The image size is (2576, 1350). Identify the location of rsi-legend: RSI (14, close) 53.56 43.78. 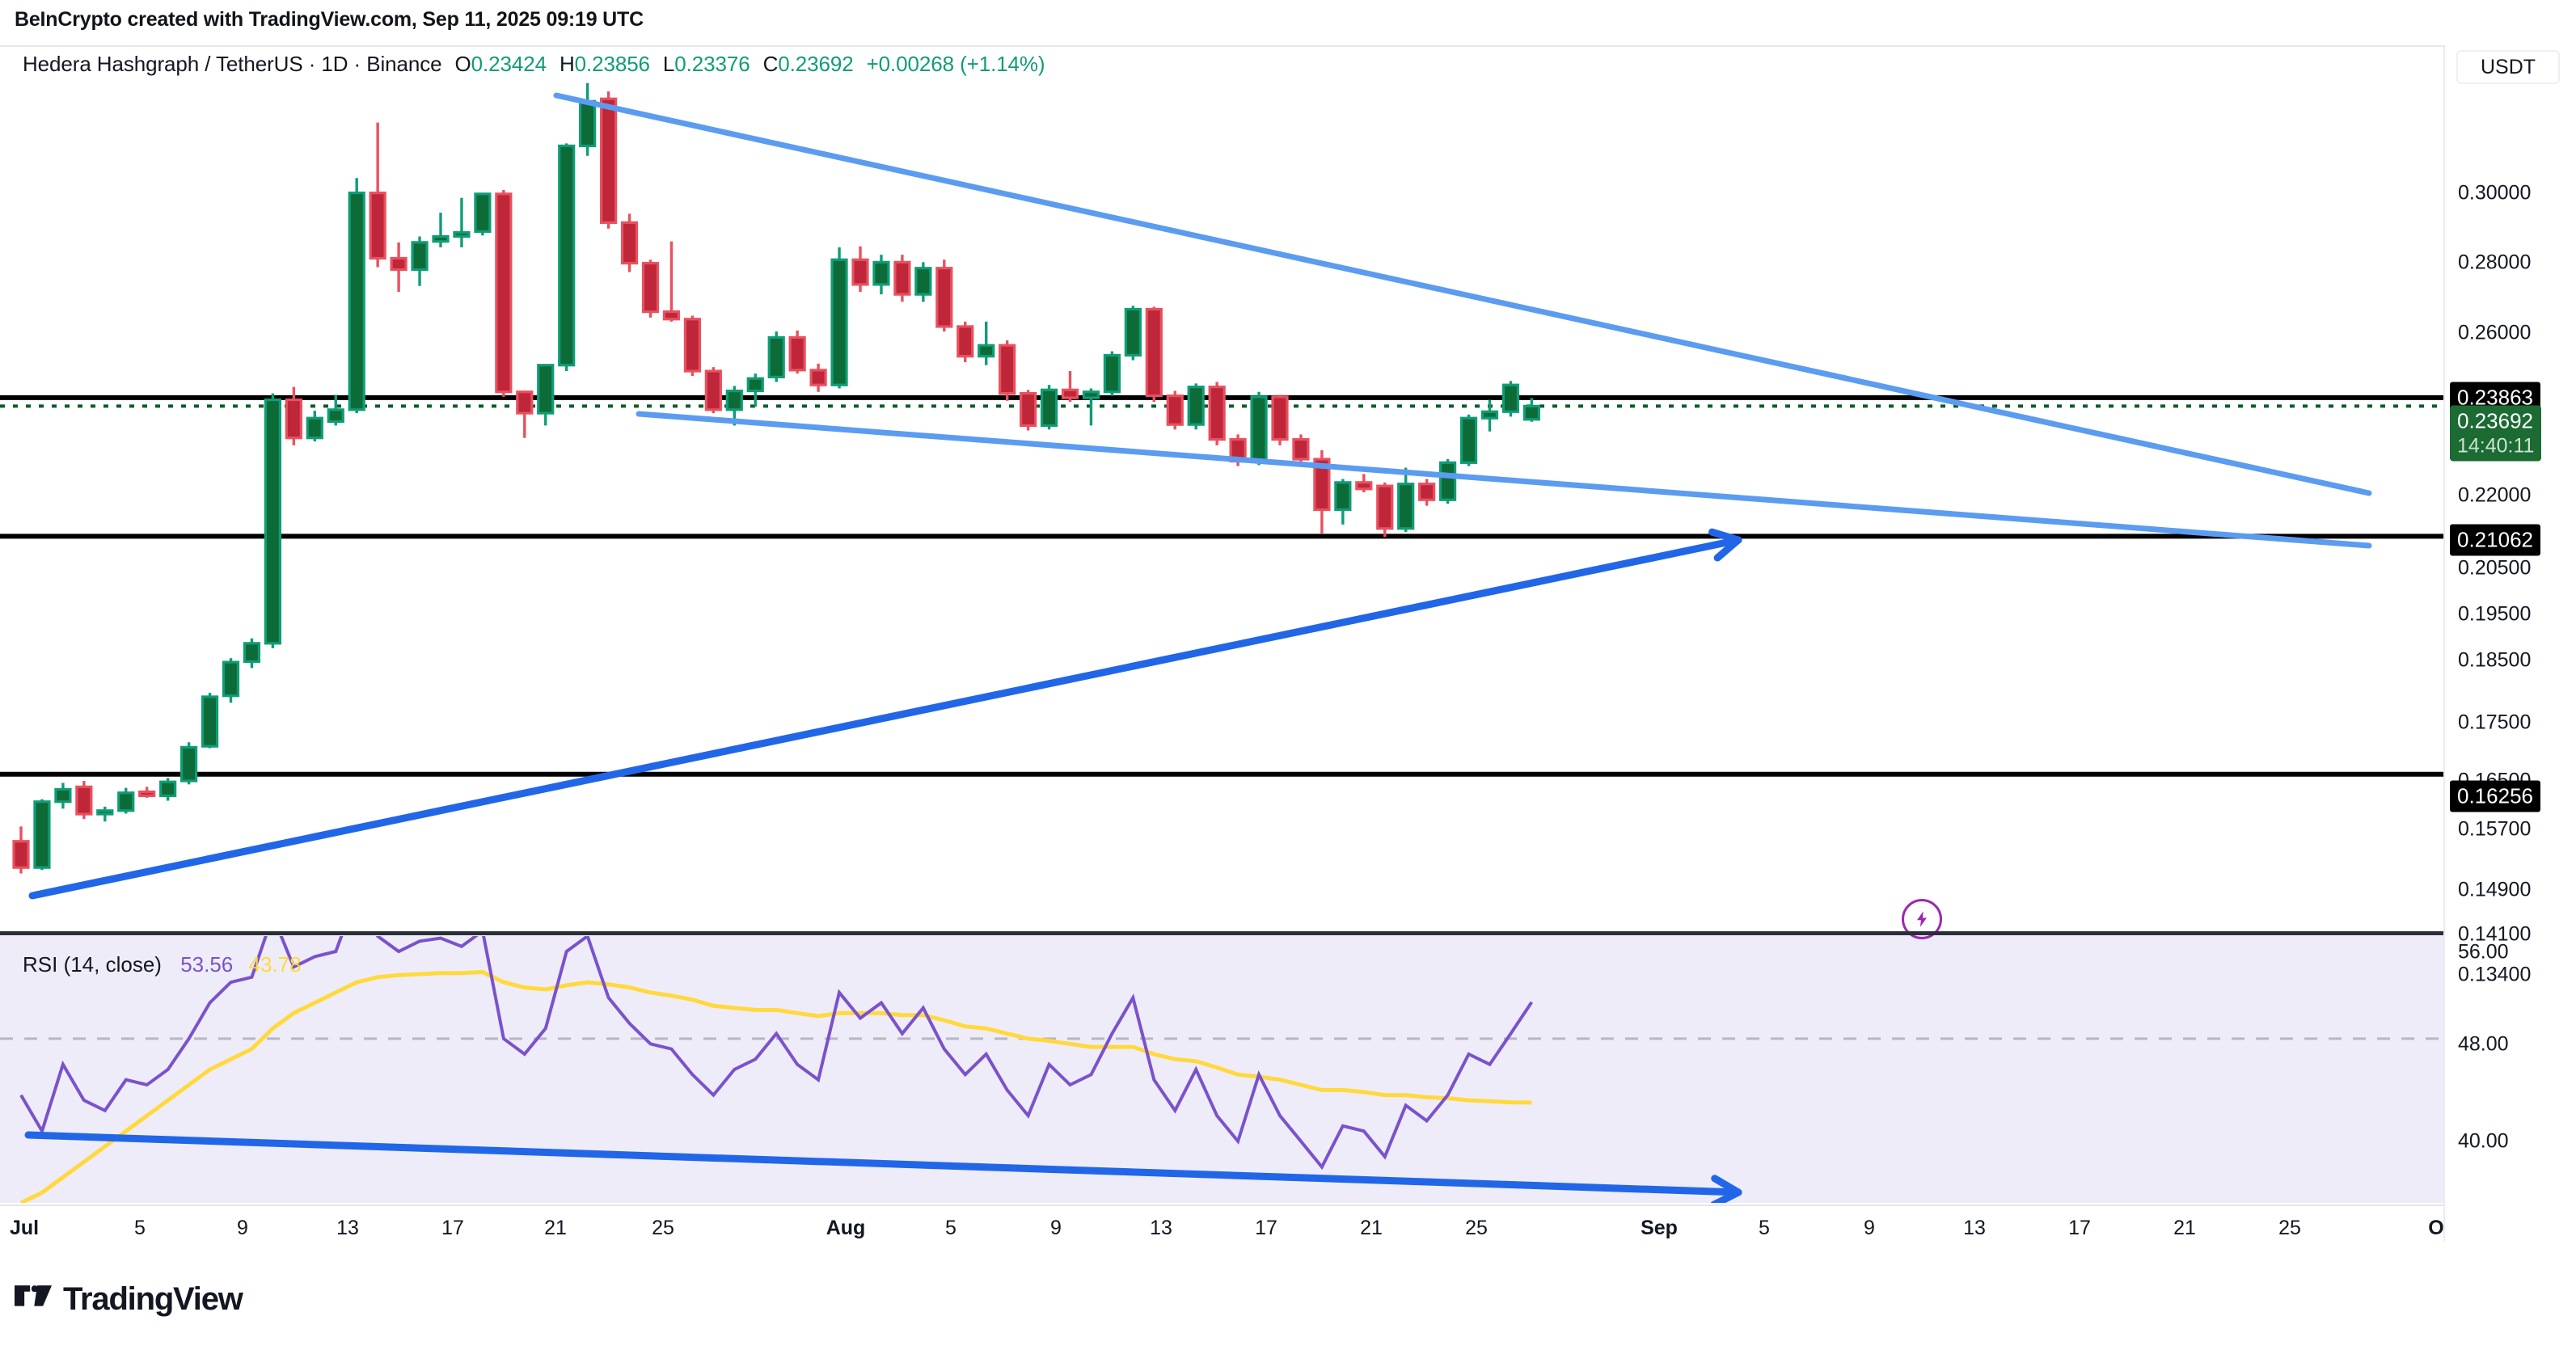
(162, 964).